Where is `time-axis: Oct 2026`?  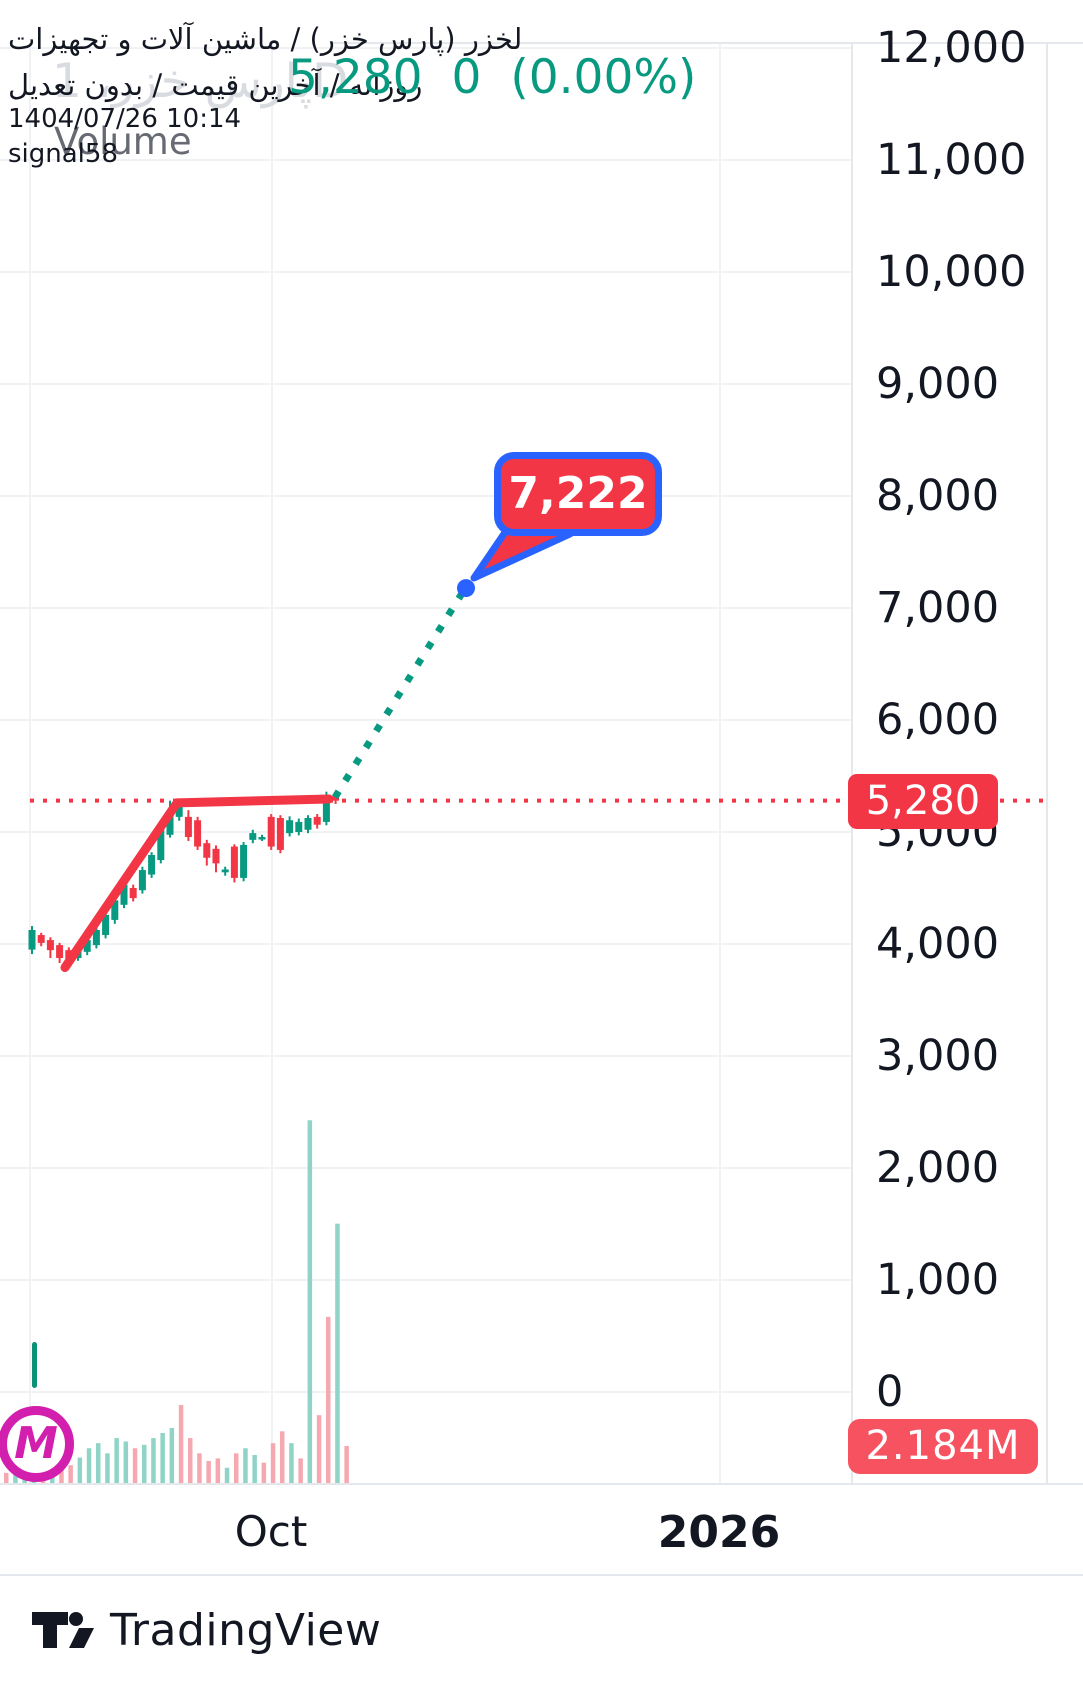
time-axis: Oct 2026 is located at coordinates (541, 1529).